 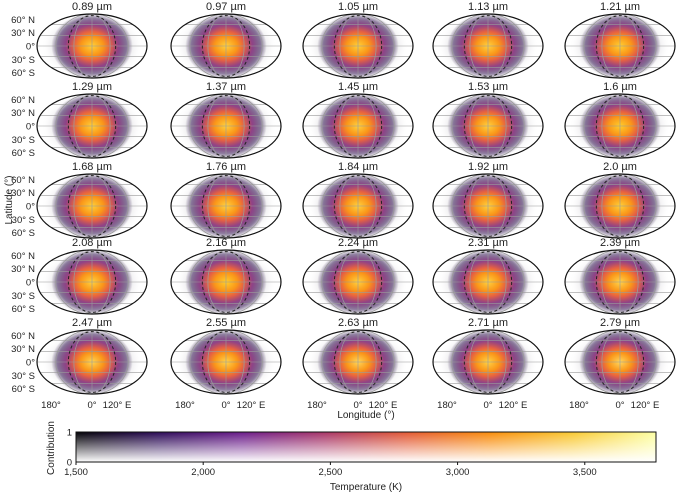 I want to click on panel-wavelength-label: 2.47 µm, so click(x=92, y=323).